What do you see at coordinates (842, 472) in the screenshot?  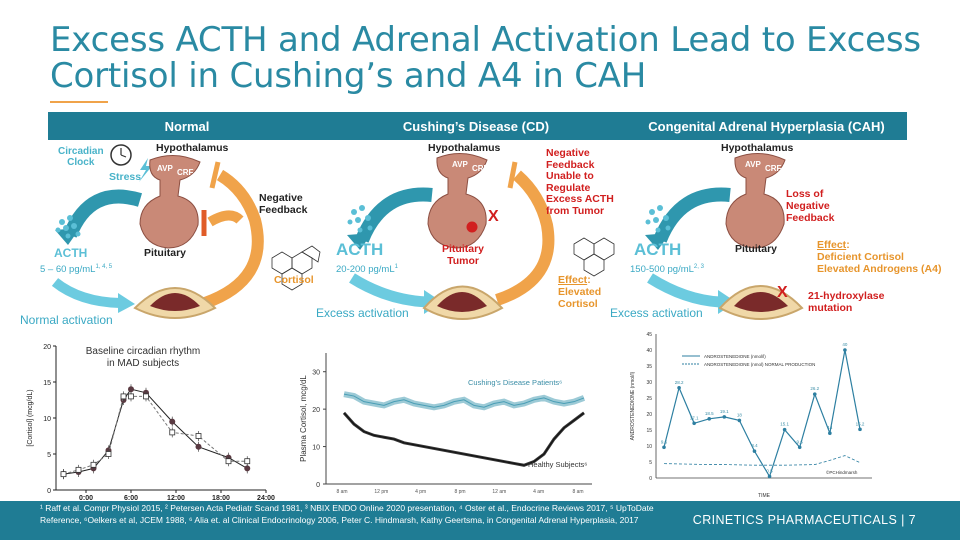 I see `chart3-watermark: ©PCHindmarsh` at bounding box center [842, 472].